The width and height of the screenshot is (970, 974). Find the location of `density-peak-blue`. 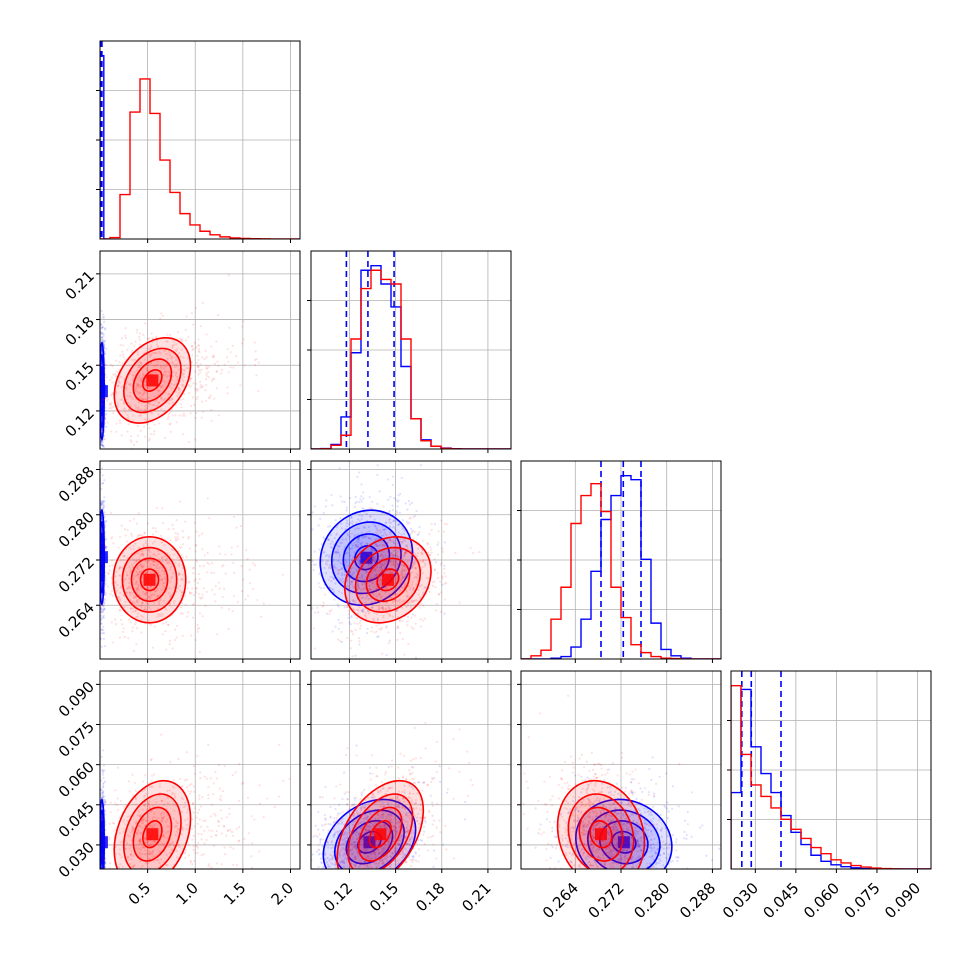

density-peak-blue is located at coordinates (102, 391).